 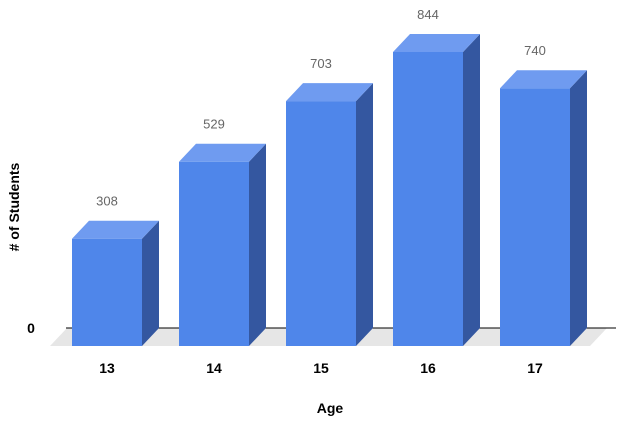 What do you see at coordinates (428, 368) in the screenshot?
I see `x-tick-label-16: 16` at bounding box center [428, 368].